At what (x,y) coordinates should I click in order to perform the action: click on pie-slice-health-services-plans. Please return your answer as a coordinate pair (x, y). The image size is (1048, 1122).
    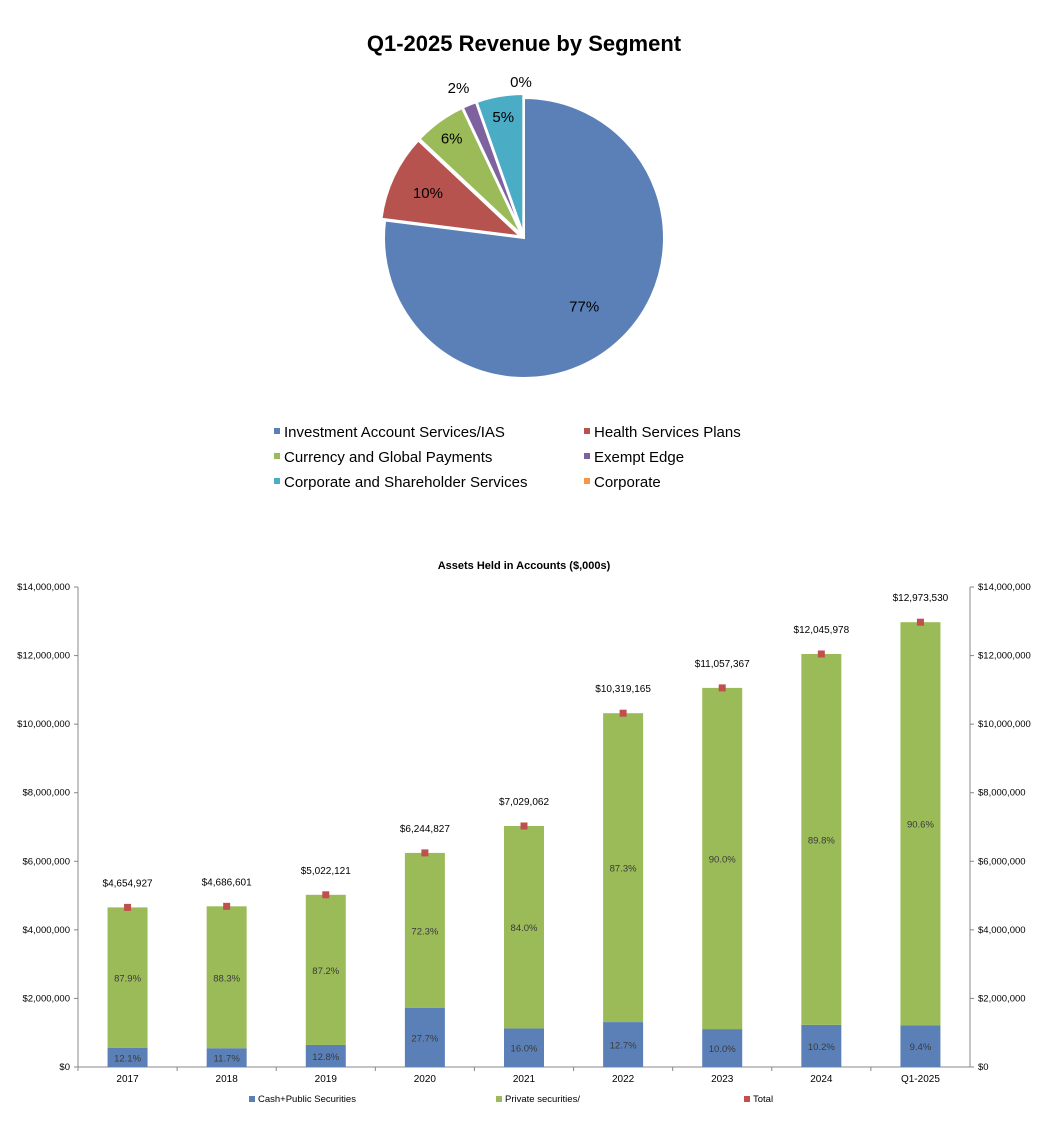
    Looking at the image, I should click on (452, 188).